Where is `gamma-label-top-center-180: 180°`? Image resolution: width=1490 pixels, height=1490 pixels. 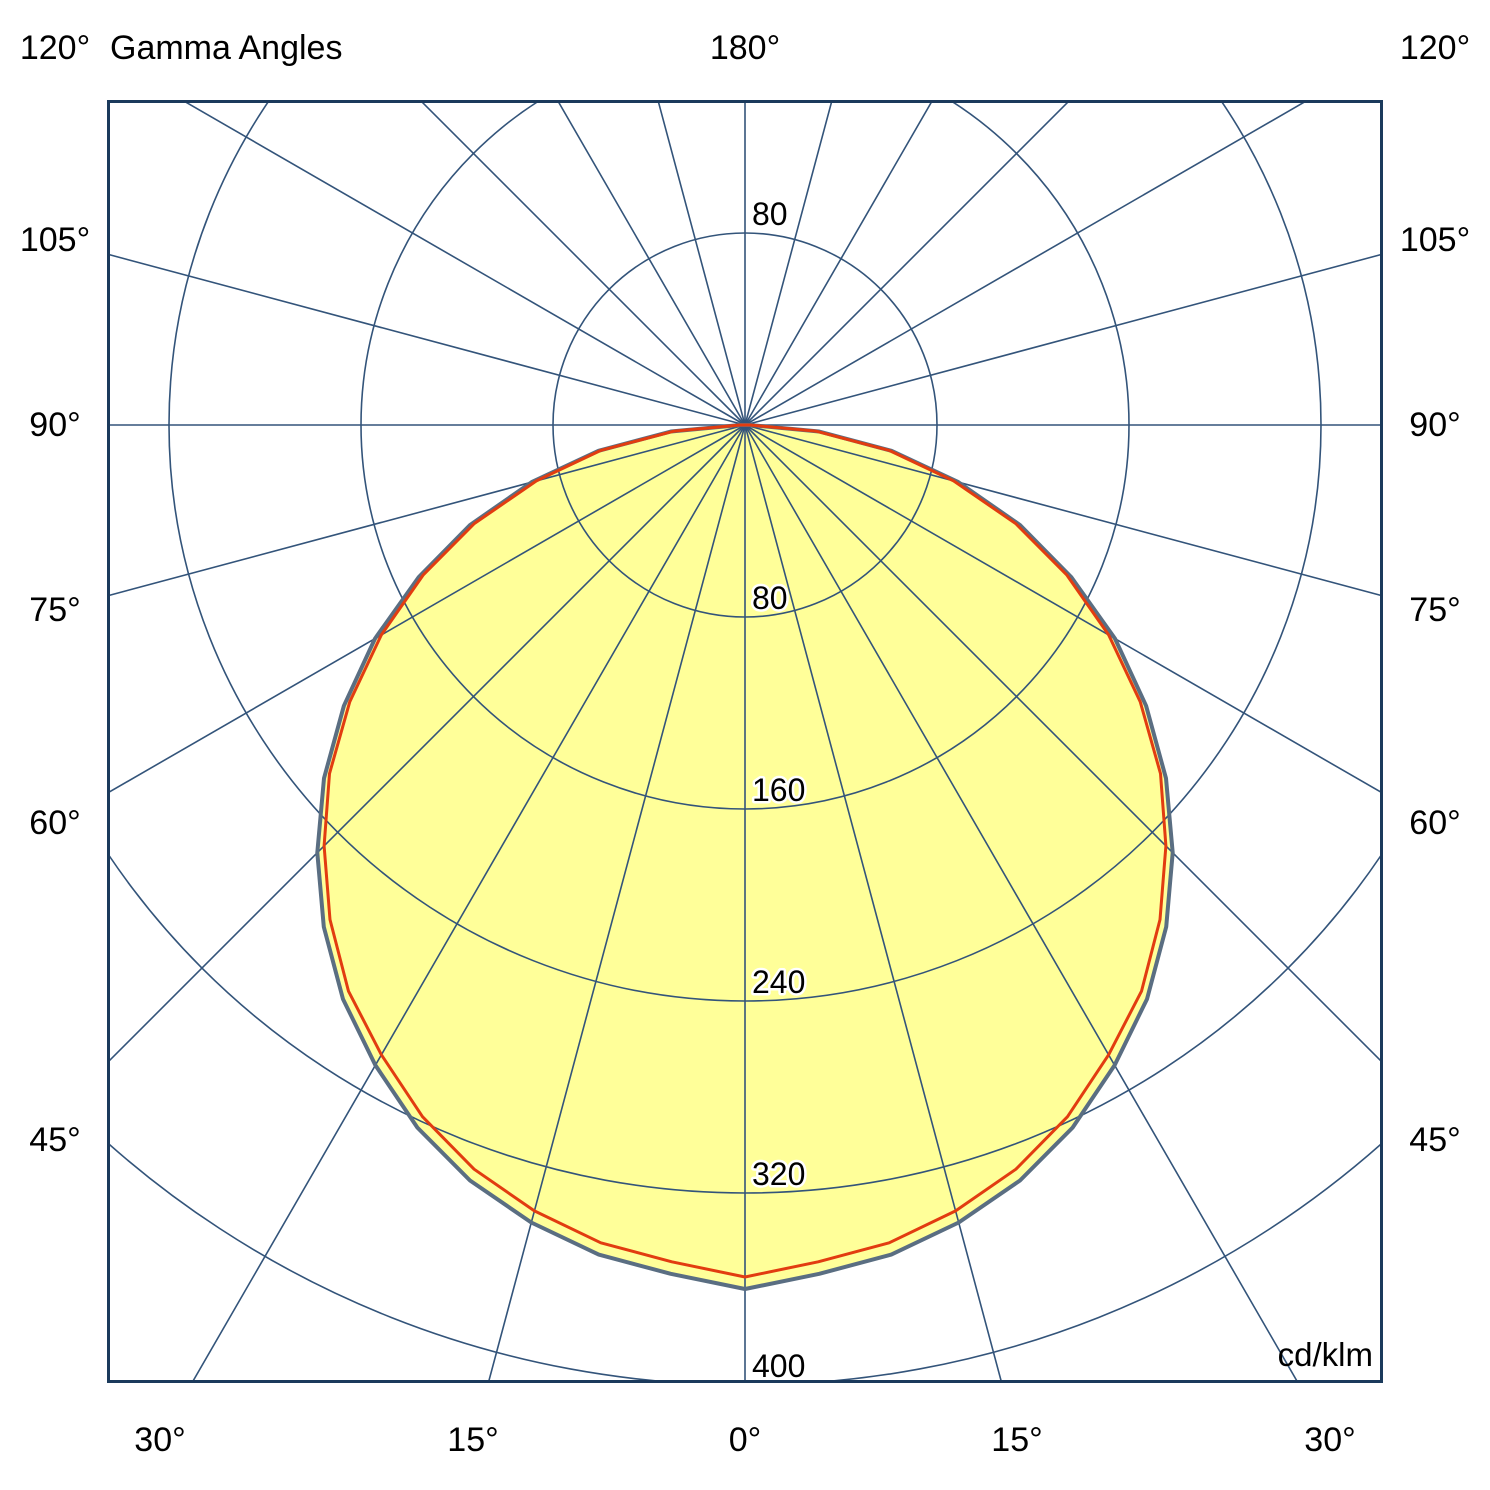 gamma-label-top-center-180: 180° is located at coordinates (745, 48).